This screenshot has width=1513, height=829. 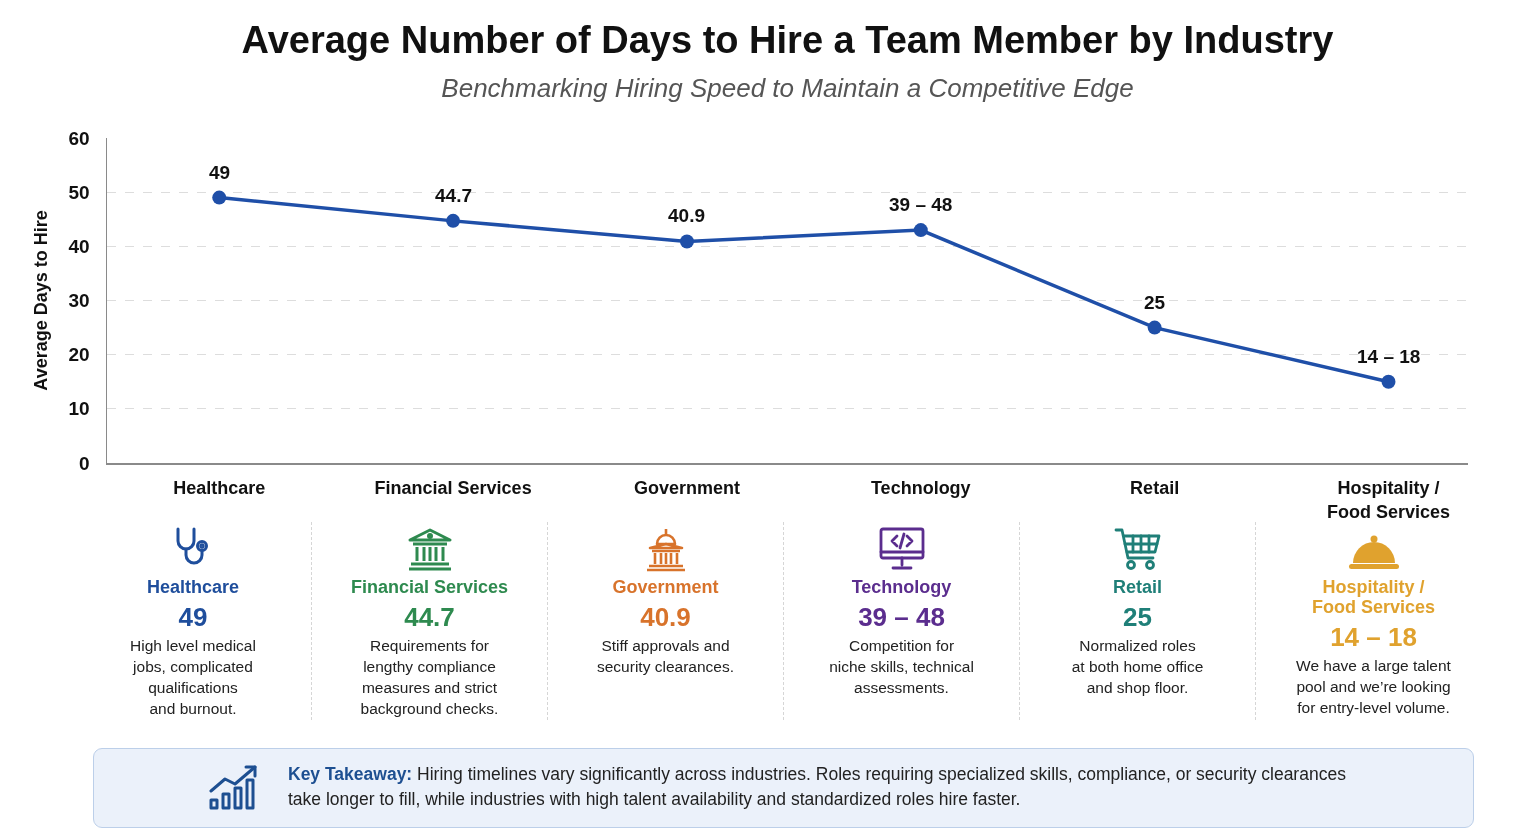 I want to click on annotation: 14 – 18, so click(x=1389, y=356).